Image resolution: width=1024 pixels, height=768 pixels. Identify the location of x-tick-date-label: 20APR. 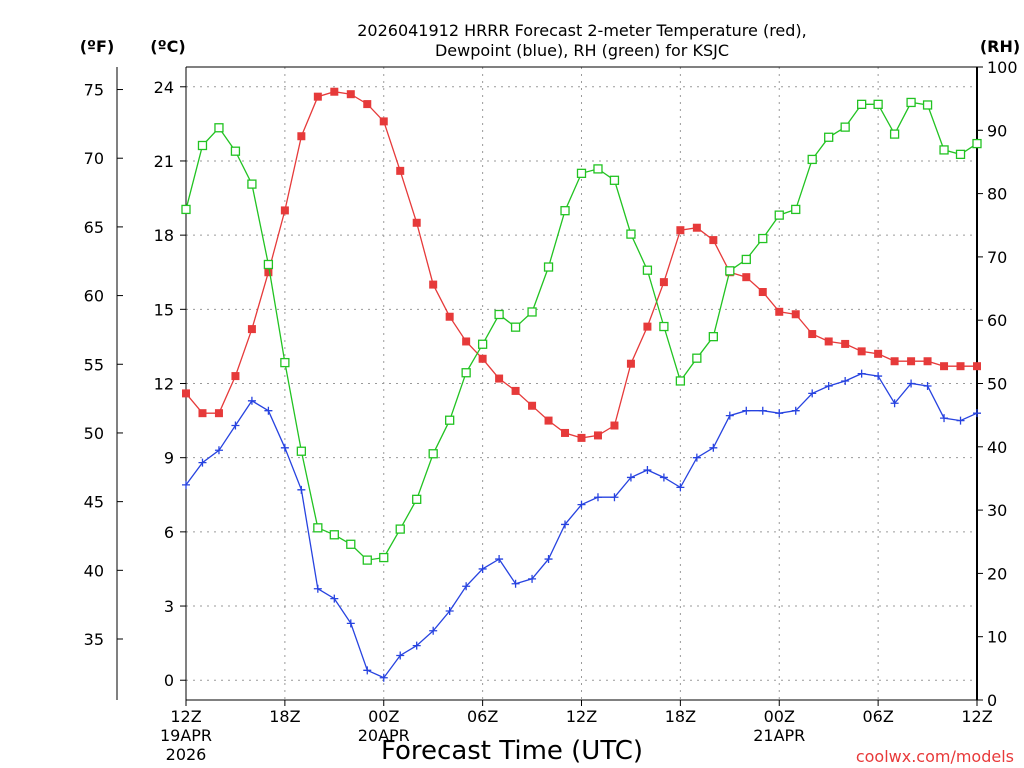
(384, 735).